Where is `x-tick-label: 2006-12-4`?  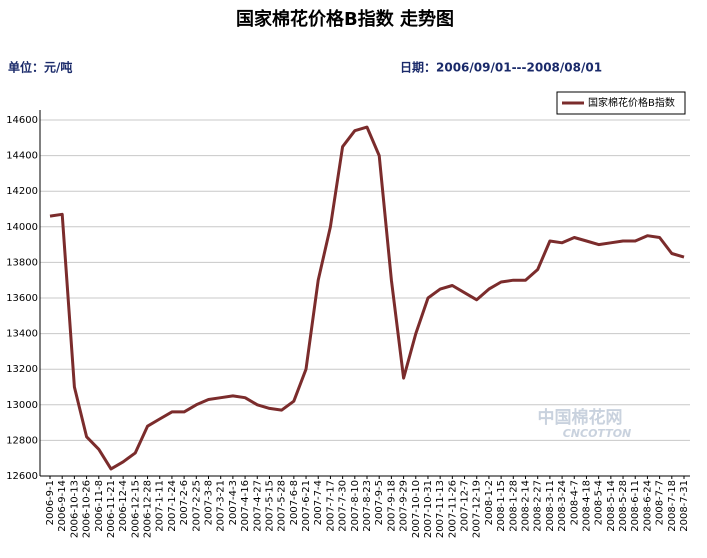
x-tick-label: 2006-12-4 is located at coordinates (123, 506).